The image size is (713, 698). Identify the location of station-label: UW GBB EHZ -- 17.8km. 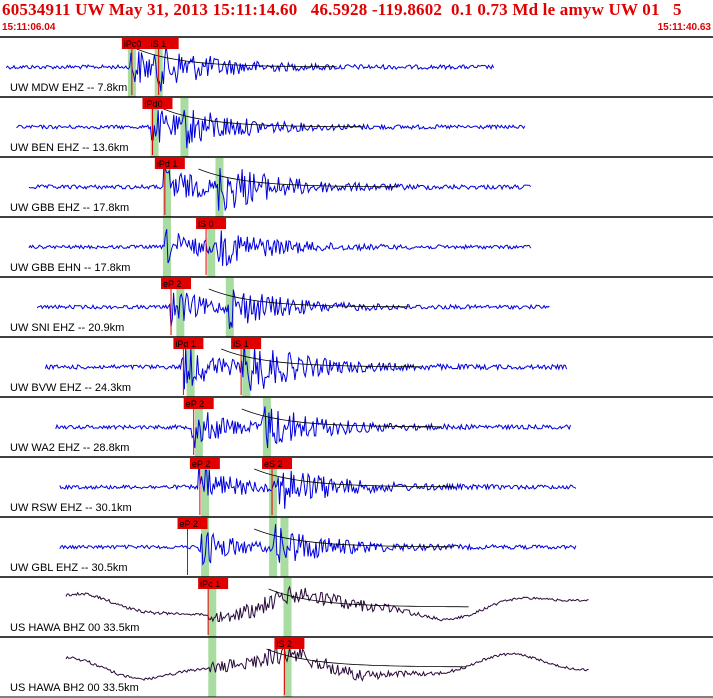
(69, 208).